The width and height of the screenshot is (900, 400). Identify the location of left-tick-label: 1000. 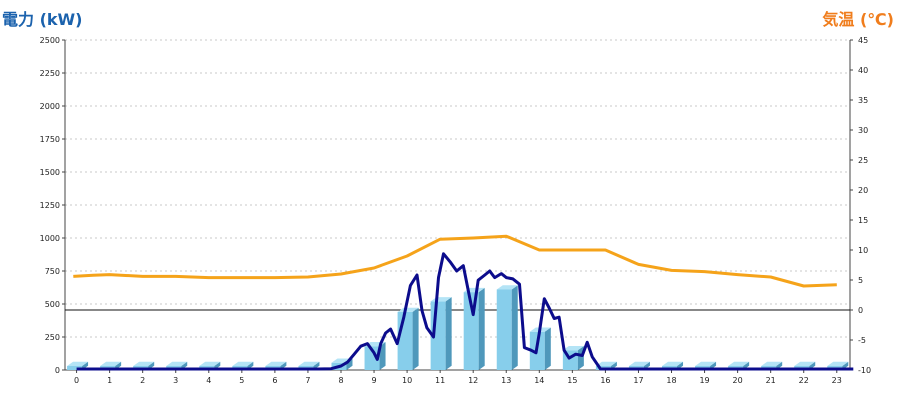
(50, 238).